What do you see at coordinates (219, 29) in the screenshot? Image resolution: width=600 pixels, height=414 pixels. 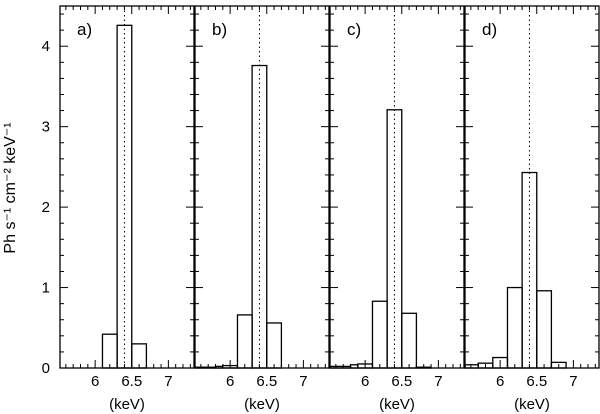 I see `panel-label: b)` at bounding box center [219, 29].